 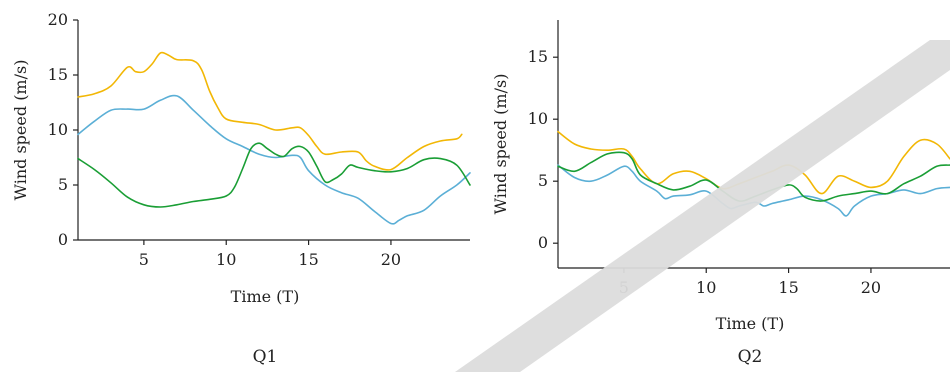 I want to click on y-tick-label: 20, so click(x=58, y=19).